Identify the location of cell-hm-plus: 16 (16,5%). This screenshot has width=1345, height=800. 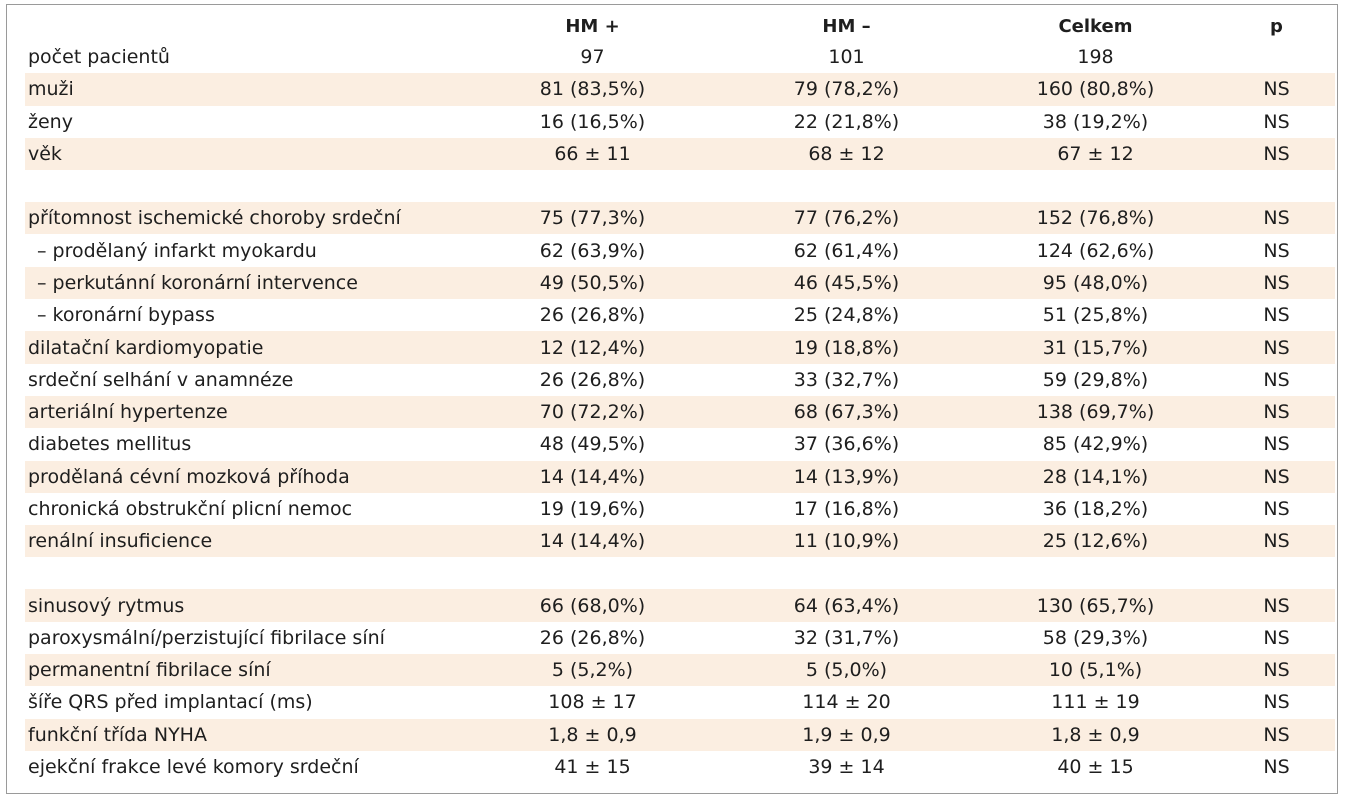
(592, 121).